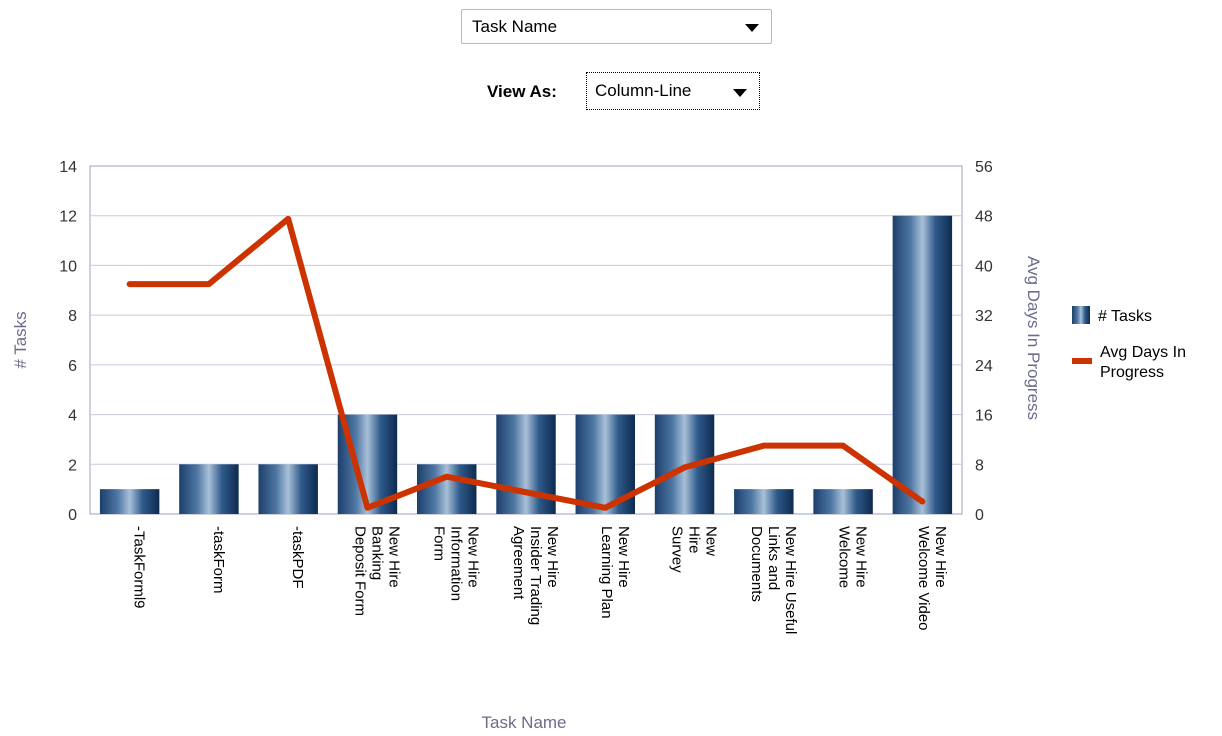  Describe the element at coordinates (773, 558) in the screenshot. I see `x-category-label-line: Links and` at that location.